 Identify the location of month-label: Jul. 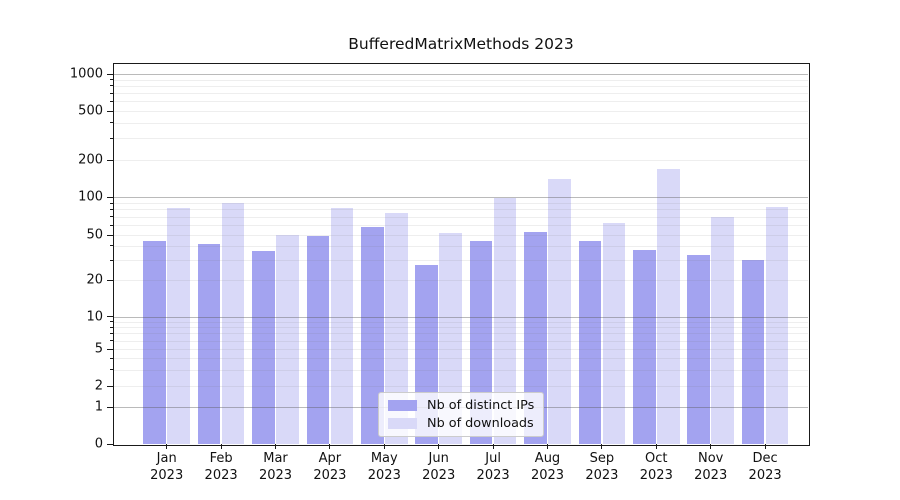
(493, 458).